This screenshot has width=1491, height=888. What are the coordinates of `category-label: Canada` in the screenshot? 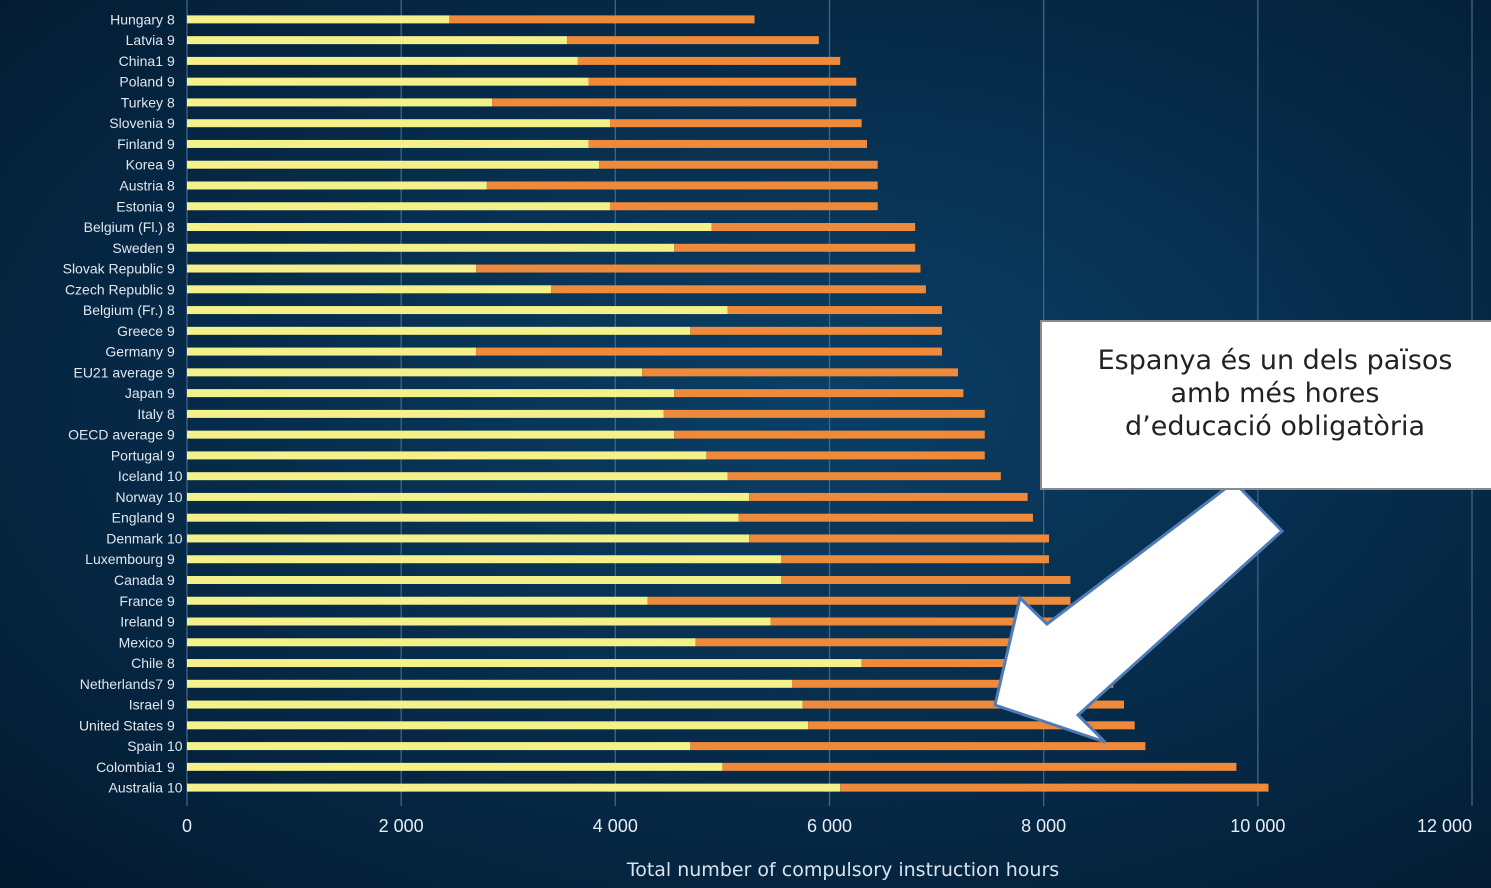 It's located at (138, 580).